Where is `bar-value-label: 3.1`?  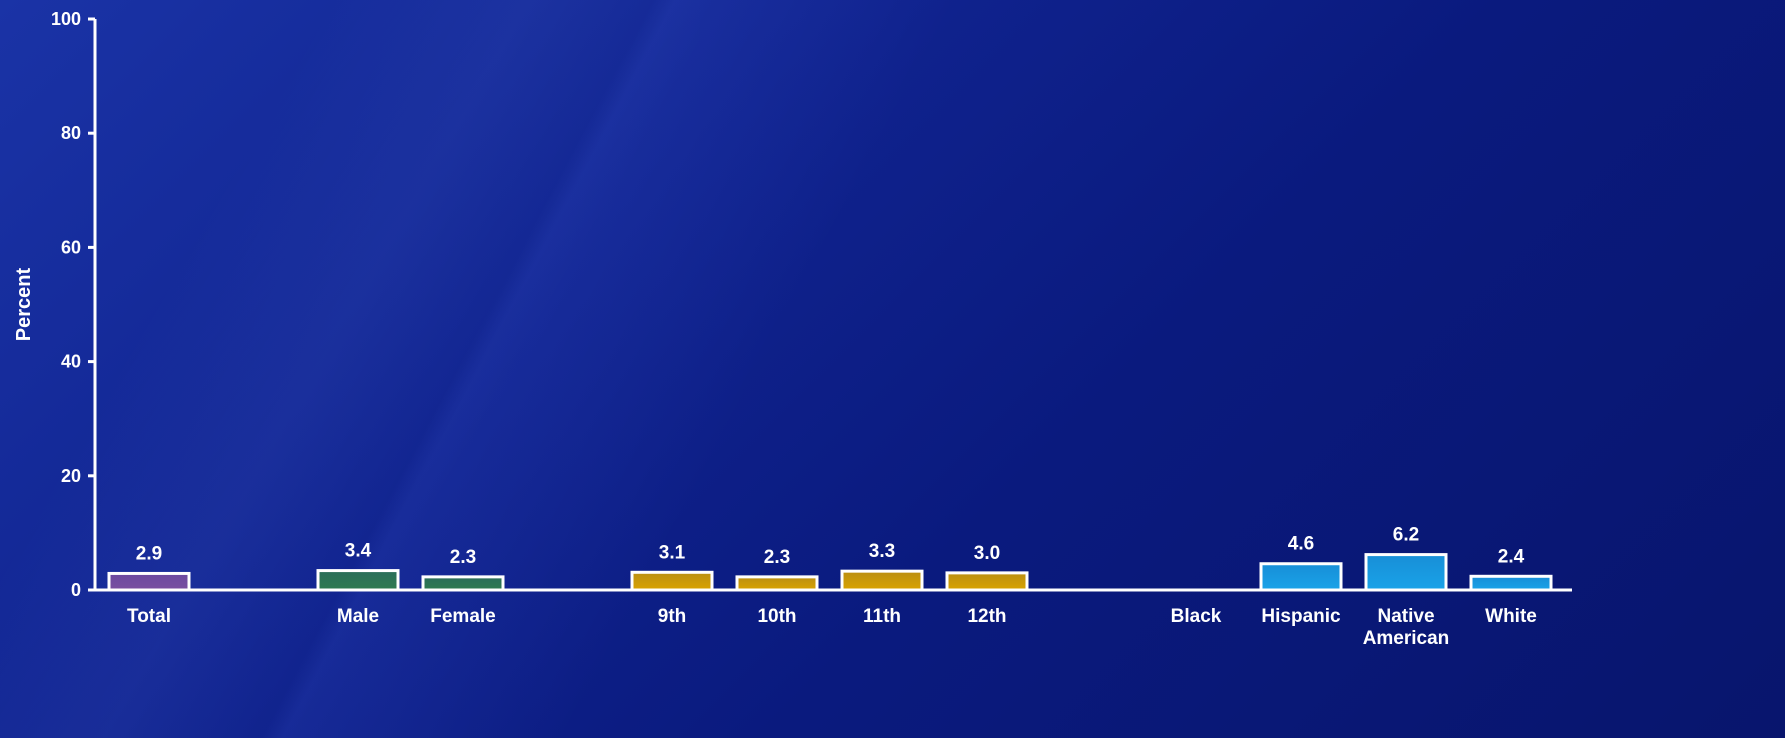
bar-value-label: 3.1 is located at coordinates (672, 552).